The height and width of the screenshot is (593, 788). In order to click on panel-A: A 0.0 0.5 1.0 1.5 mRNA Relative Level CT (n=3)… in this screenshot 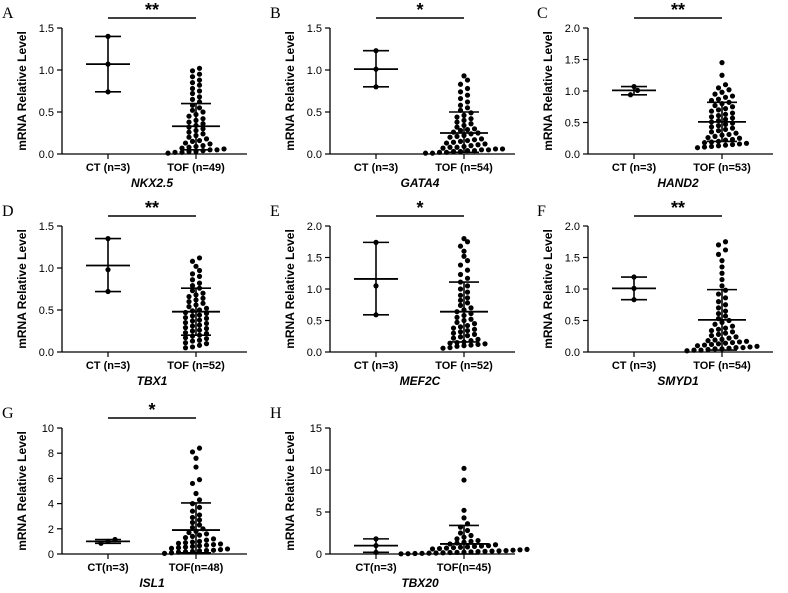, I will do `click(124, 95)`.